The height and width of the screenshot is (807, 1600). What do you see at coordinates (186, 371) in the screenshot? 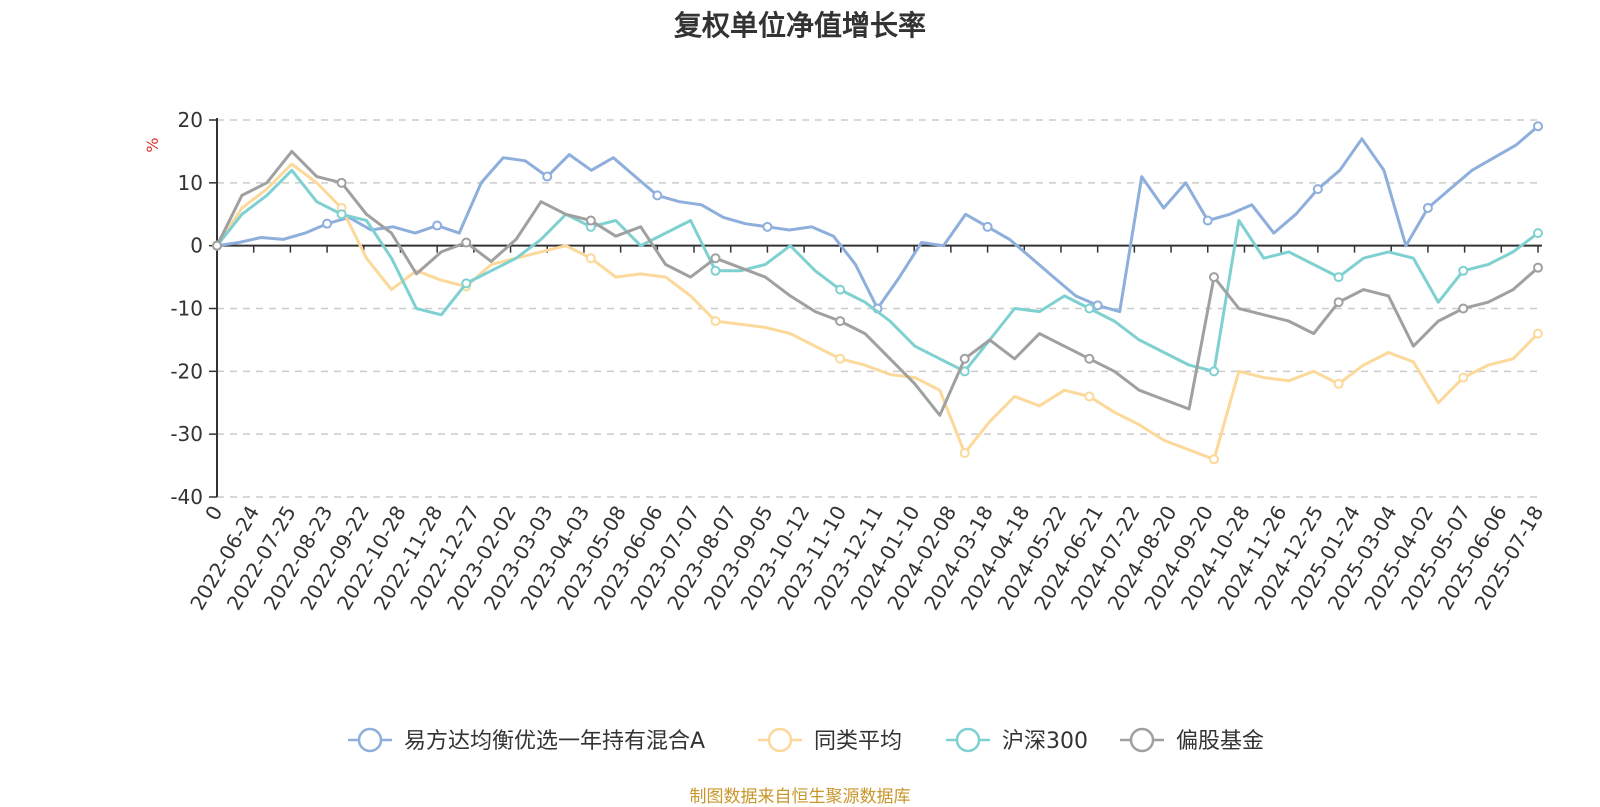
I see `y-tick-label: -20` at bounding box center [186, 371].